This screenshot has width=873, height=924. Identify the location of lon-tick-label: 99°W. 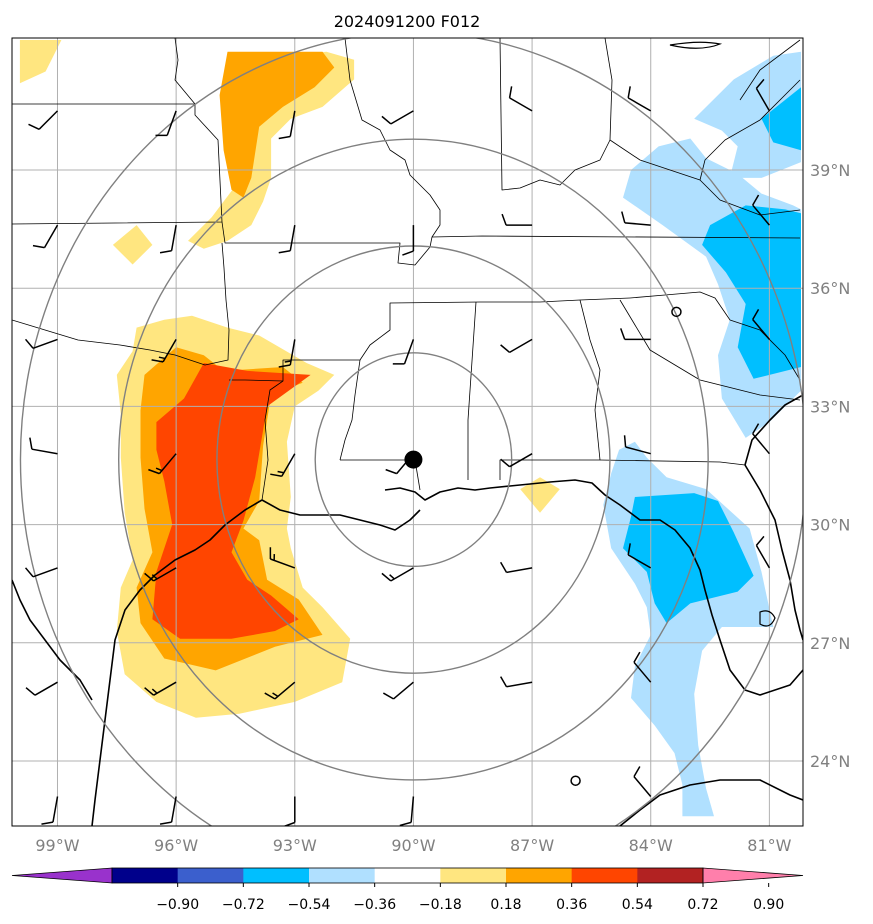
(57, 845).